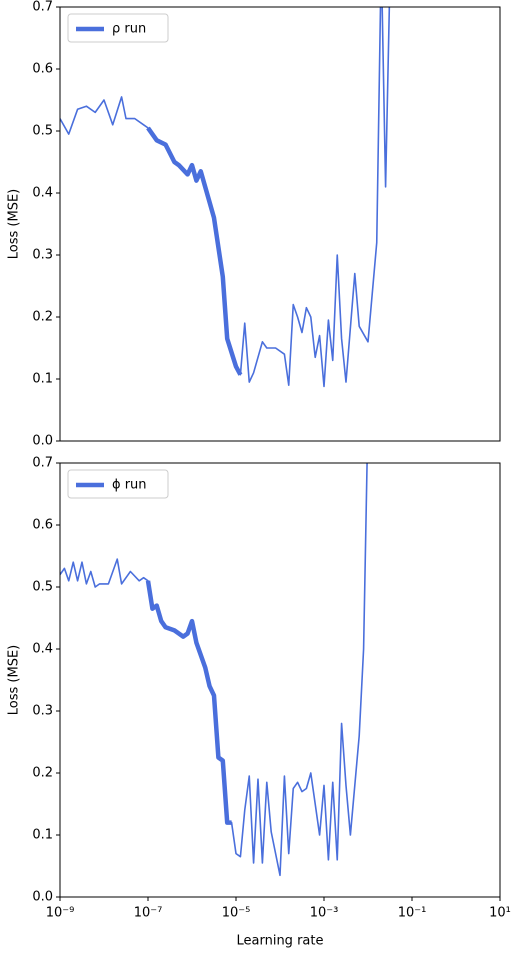  I want to click on x-tick-label: 10⁻⁷, so click(148, 913).